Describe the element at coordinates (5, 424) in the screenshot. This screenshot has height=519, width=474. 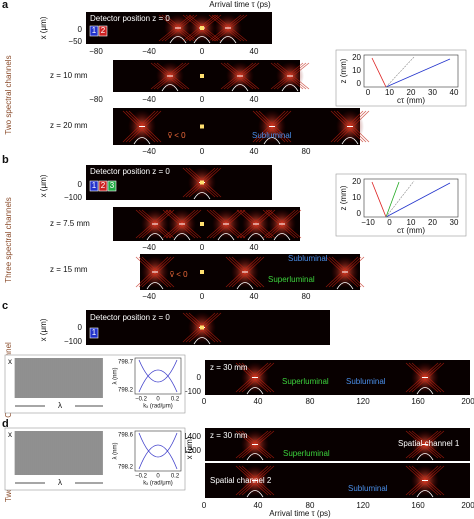
I see `panel-letter: d` at that location.